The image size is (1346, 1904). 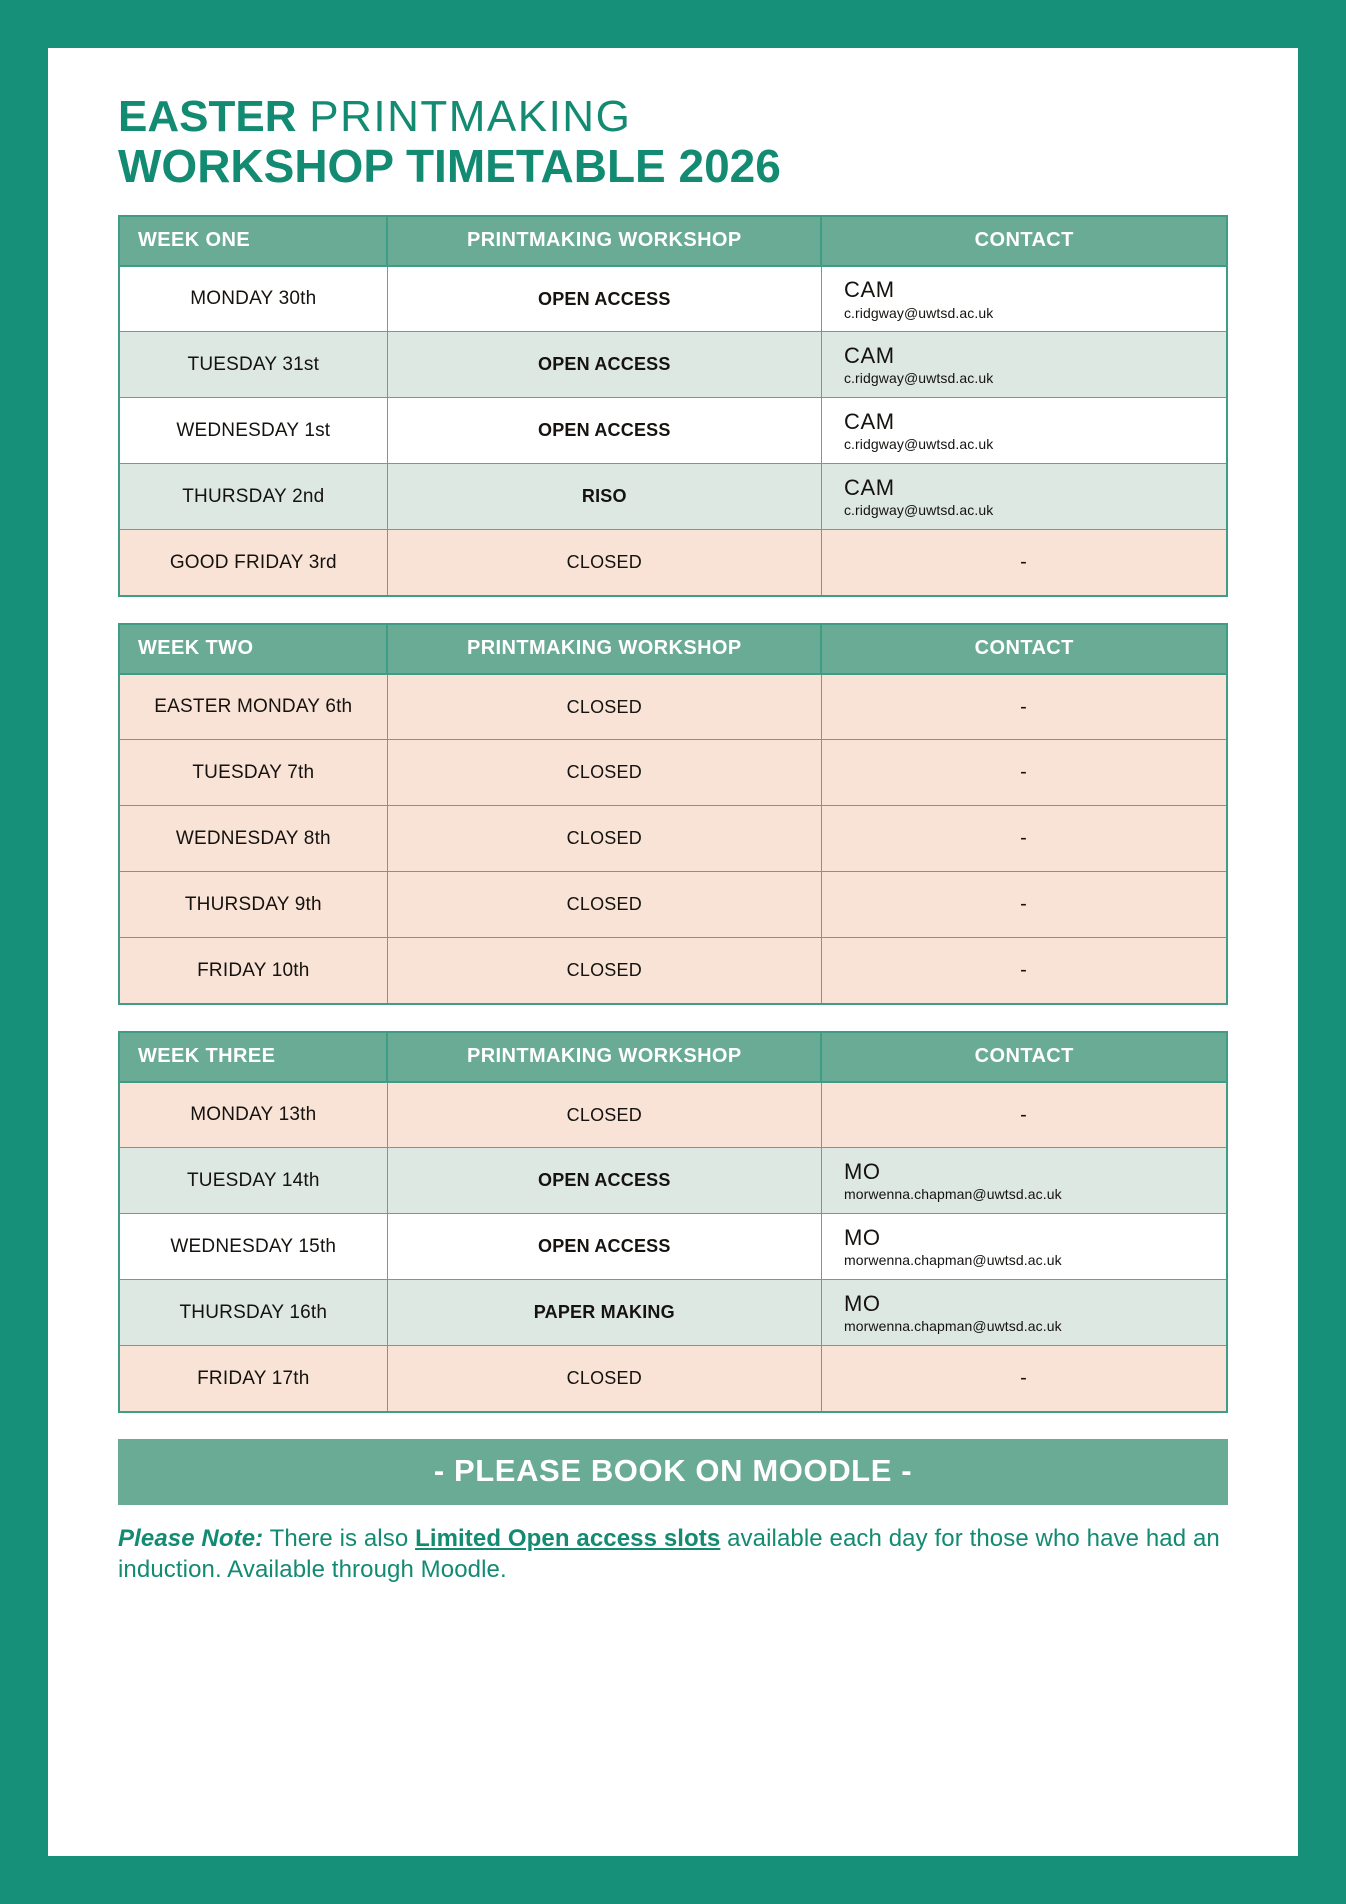 I want to click on table-row: WEDNESDAY 8th CLOSED -, so click(x=673, y=839).